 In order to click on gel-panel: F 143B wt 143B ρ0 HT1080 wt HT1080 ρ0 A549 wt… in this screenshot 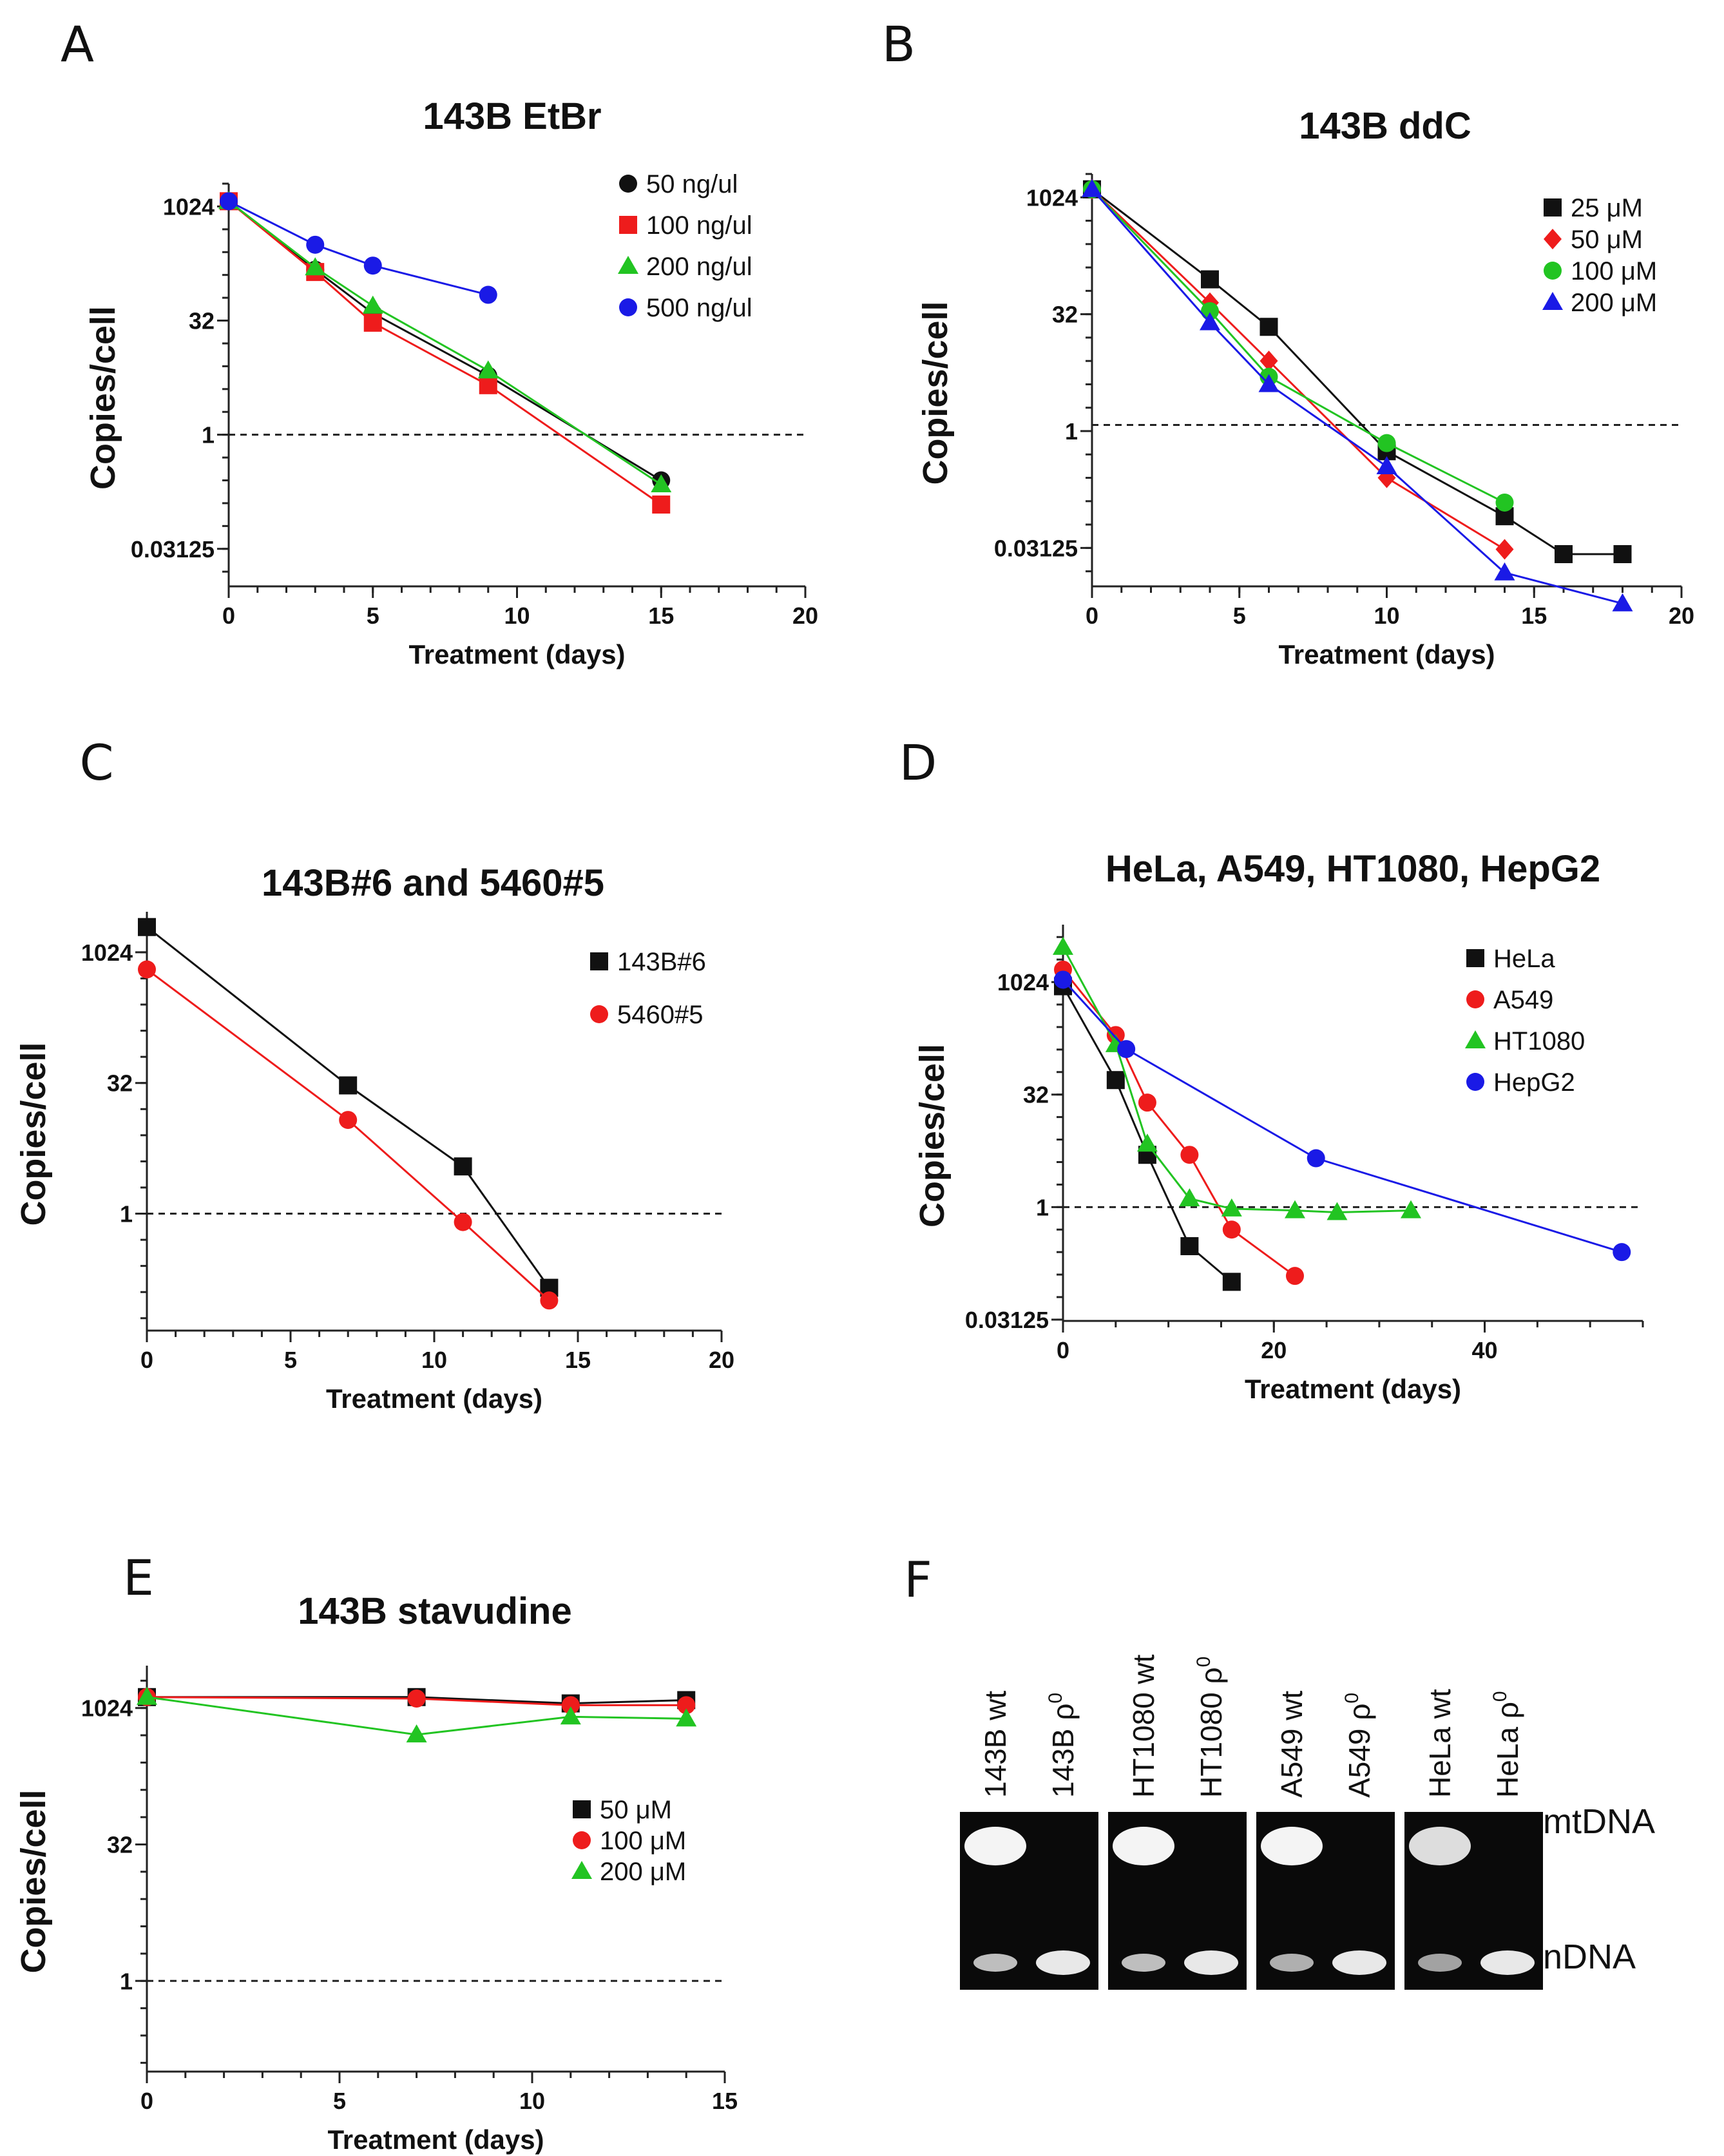, I will do `click(1279, 1770)`.